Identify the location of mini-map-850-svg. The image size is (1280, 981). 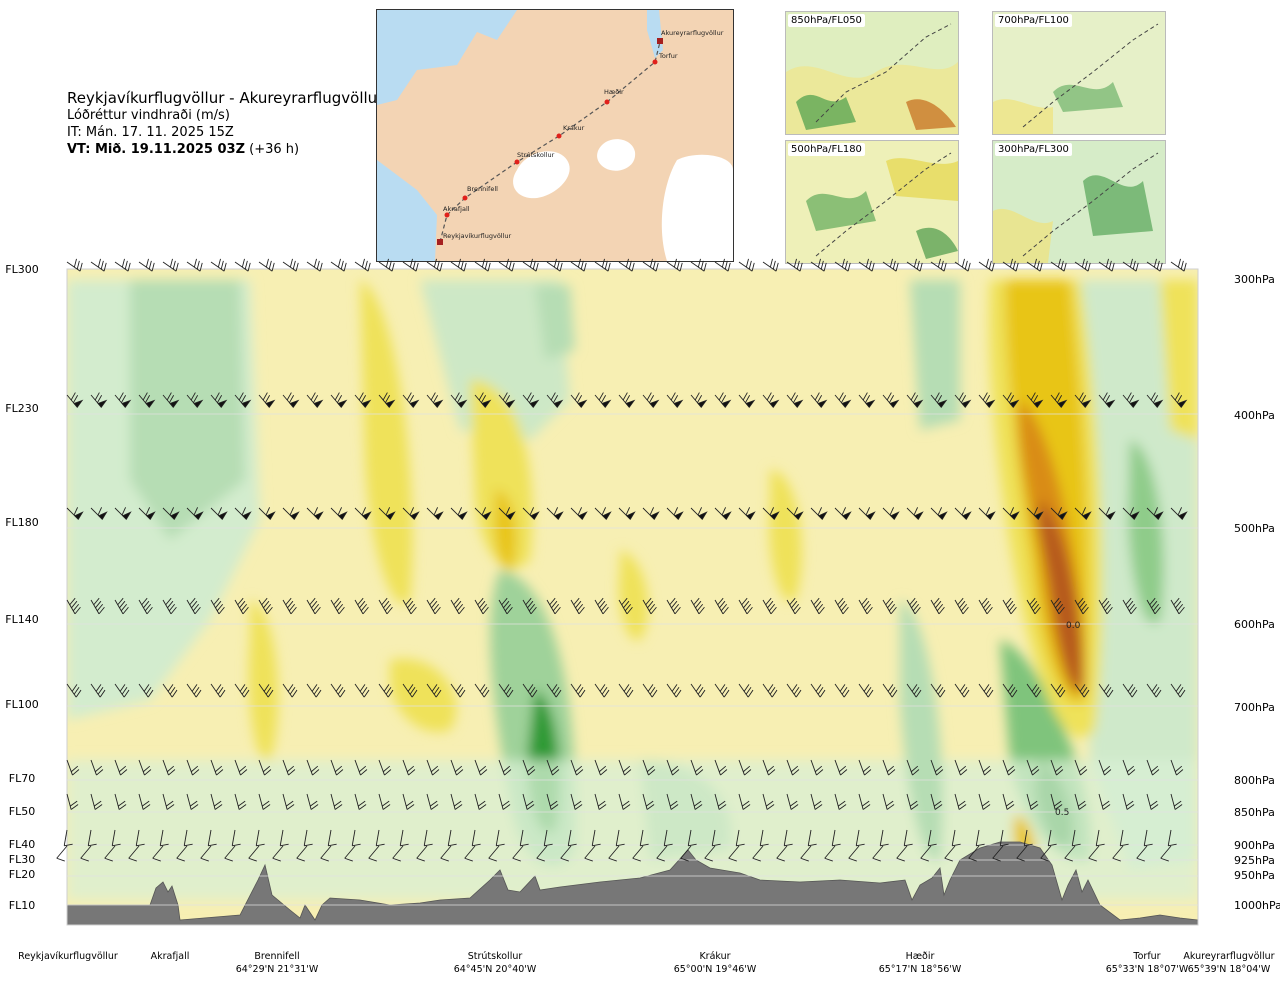
(872, 73).